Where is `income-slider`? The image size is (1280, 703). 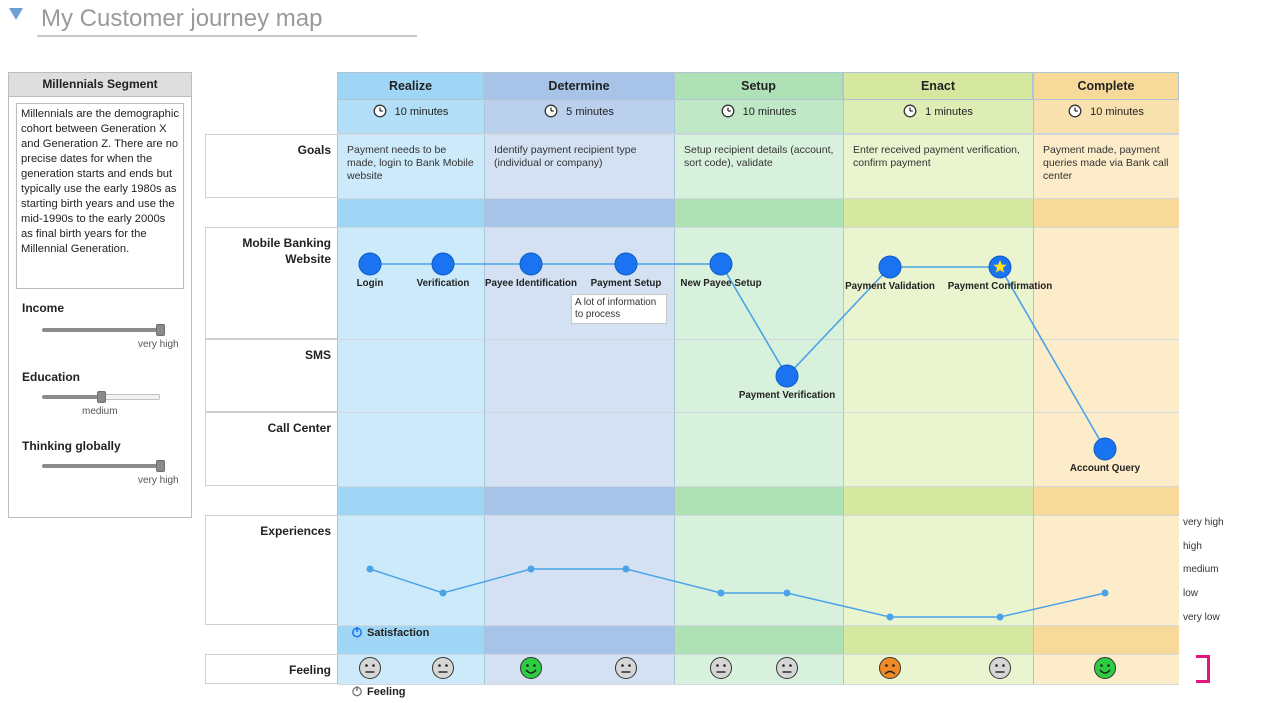 income-slider is located at coordinates (103, 330).